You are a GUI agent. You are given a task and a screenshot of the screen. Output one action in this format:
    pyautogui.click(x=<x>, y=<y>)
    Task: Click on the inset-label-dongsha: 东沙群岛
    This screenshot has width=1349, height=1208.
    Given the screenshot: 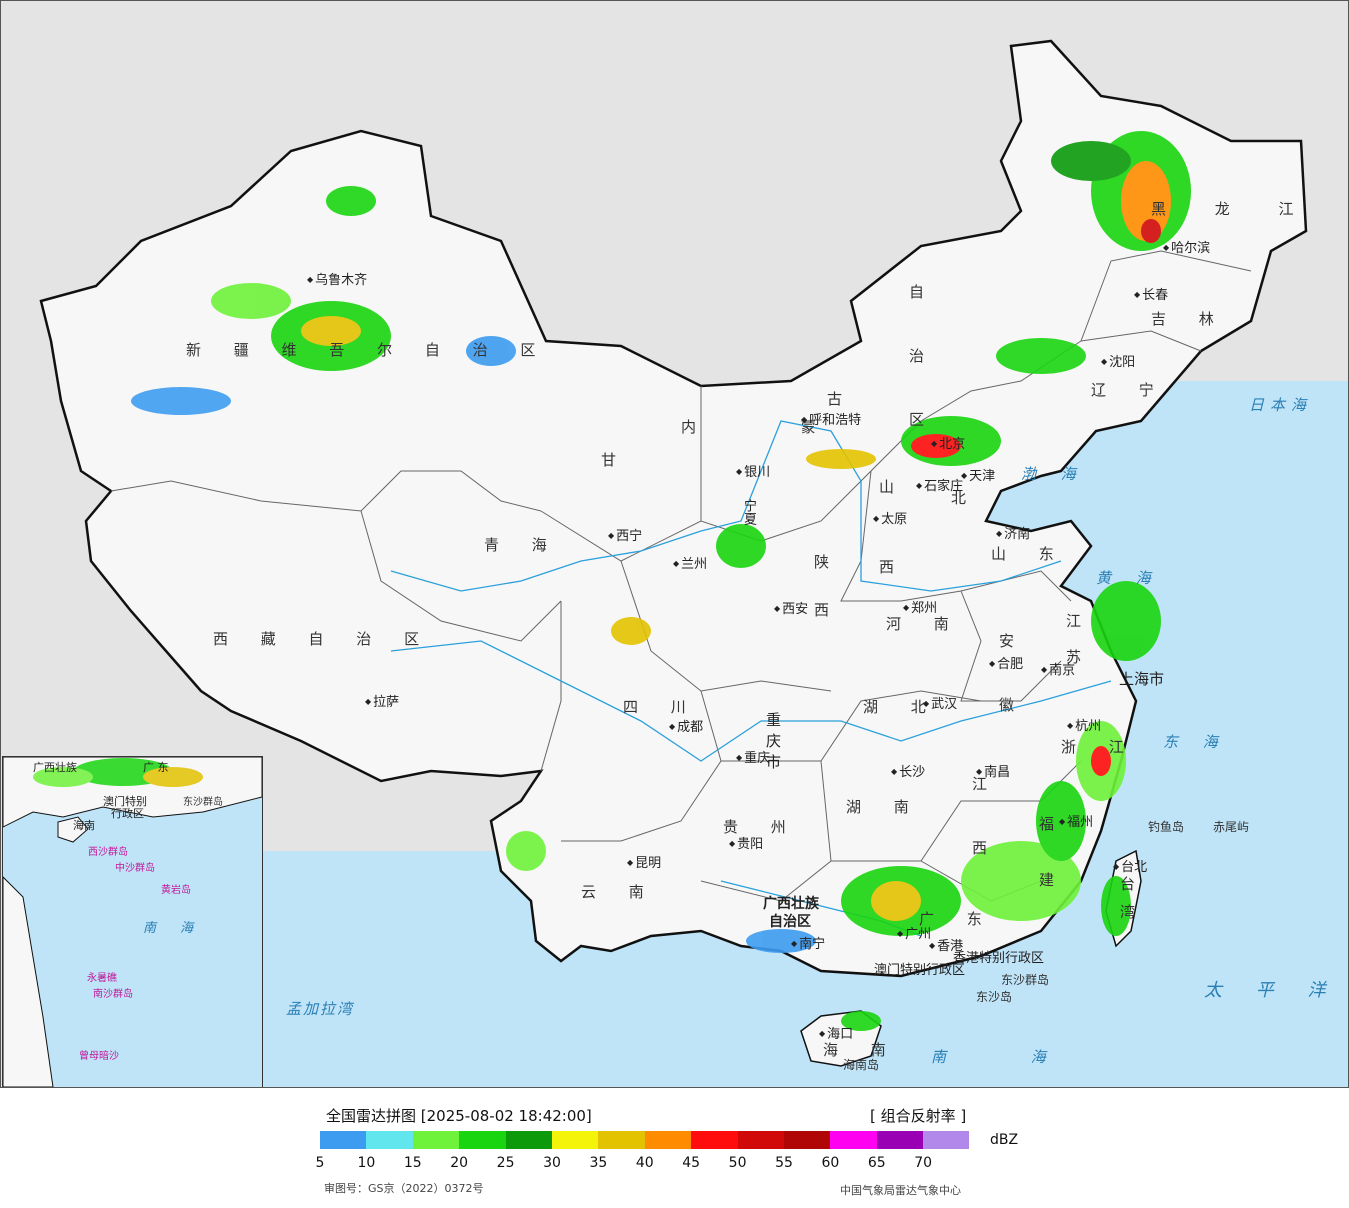 What is the action you would take?
    pyautogui.click(x=203, y=802)
    